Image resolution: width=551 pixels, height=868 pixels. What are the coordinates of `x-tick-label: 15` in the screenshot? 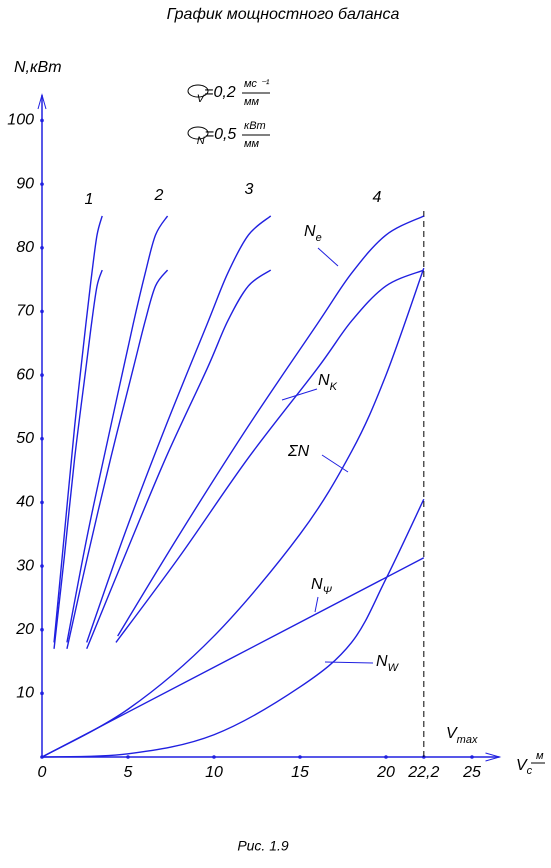 It's located at (300, 772).